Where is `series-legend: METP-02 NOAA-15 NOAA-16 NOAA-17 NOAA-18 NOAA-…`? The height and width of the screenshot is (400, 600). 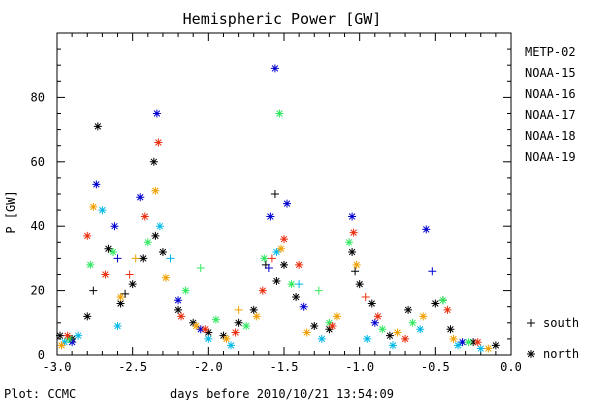 series-legend: METP-02 NOAA-15 NOAA-16 NOAA-17 NOAA-18 NOAA-… is located at coordinates (550, 104).